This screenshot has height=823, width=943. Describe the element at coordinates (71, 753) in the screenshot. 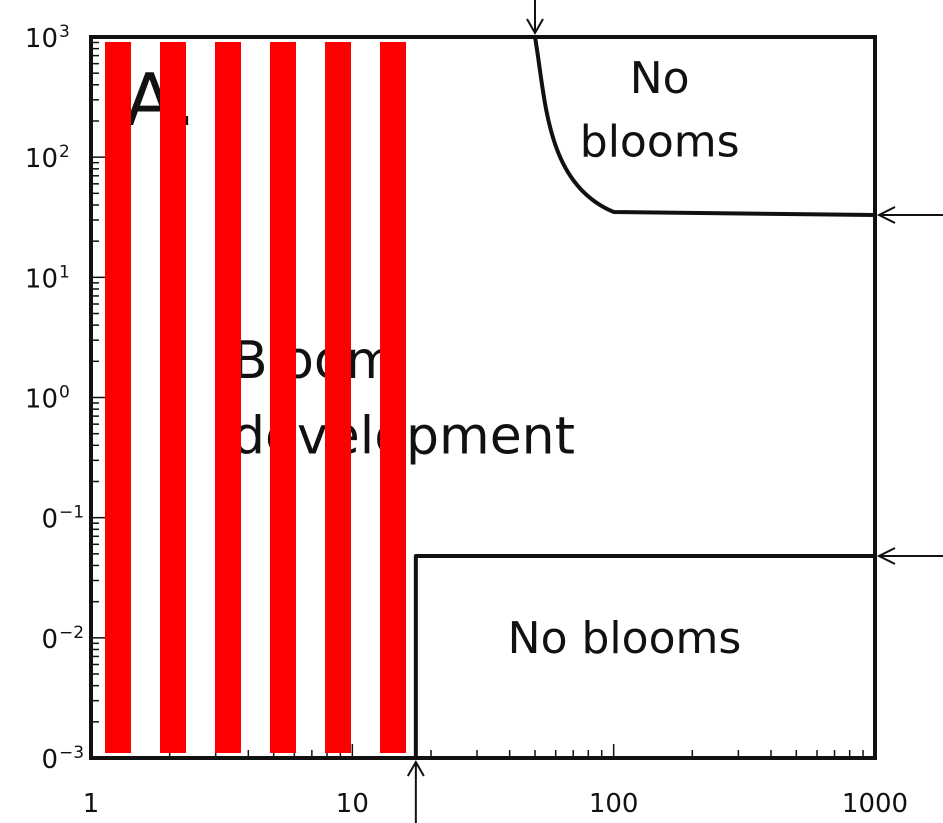

I see `y-tick-exponent: −3` at that location.